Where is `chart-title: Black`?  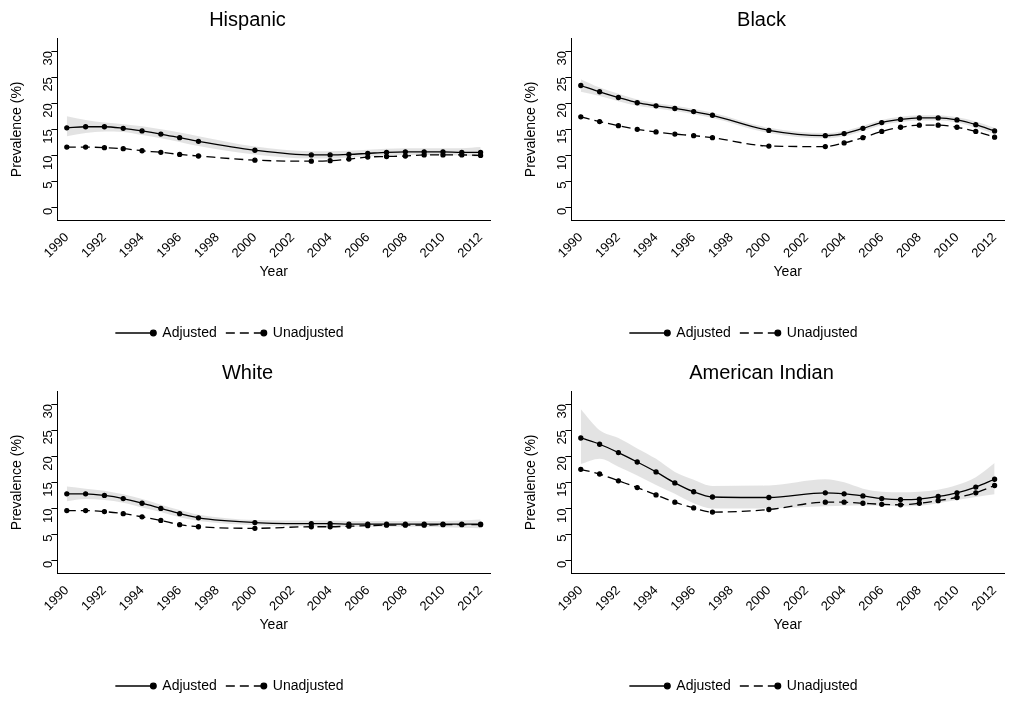 chart-title: Black is located at coordinates (762, 18).